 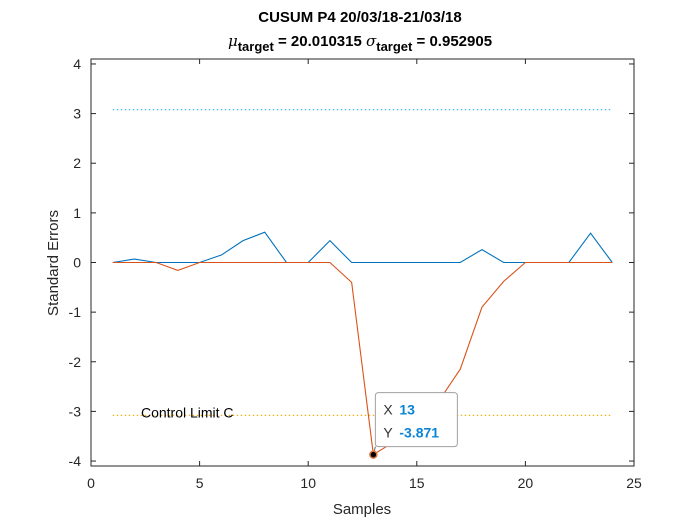 I want to click on y-tick-label: -2, so click(x=75, y=362).